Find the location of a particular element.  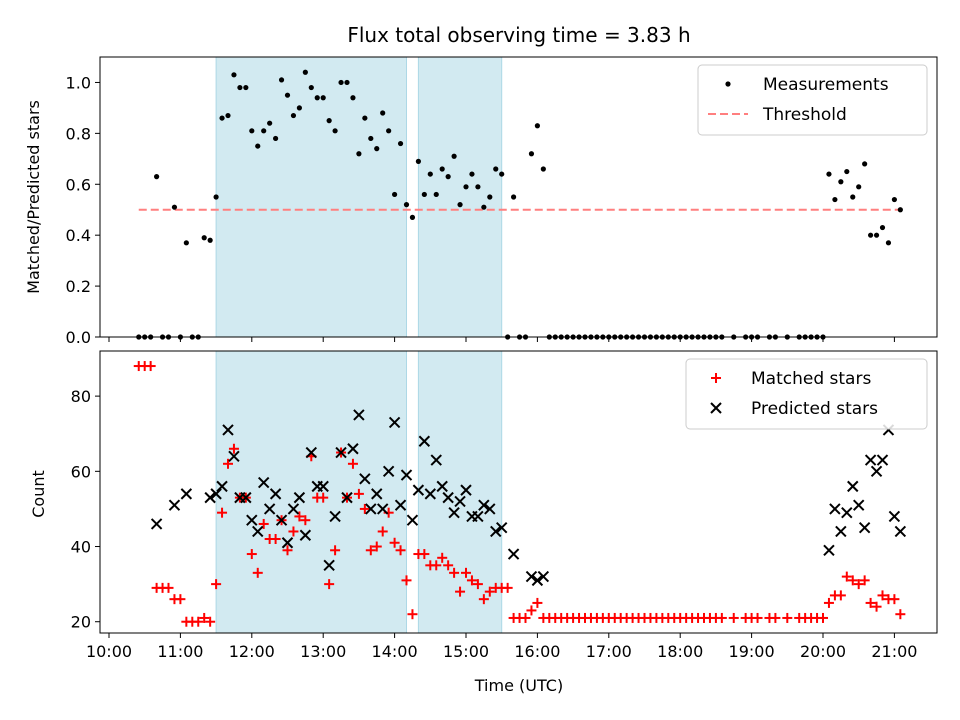

bottom-x-point-50-b is located at coordinates (490, 509).